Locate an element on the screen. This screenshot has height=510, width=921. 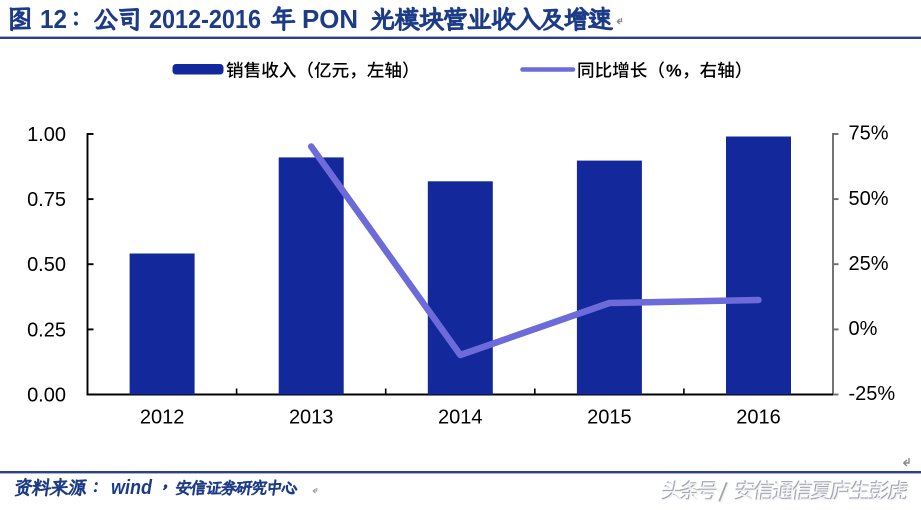
svg-text: PON is located at coordinates (330, 19).